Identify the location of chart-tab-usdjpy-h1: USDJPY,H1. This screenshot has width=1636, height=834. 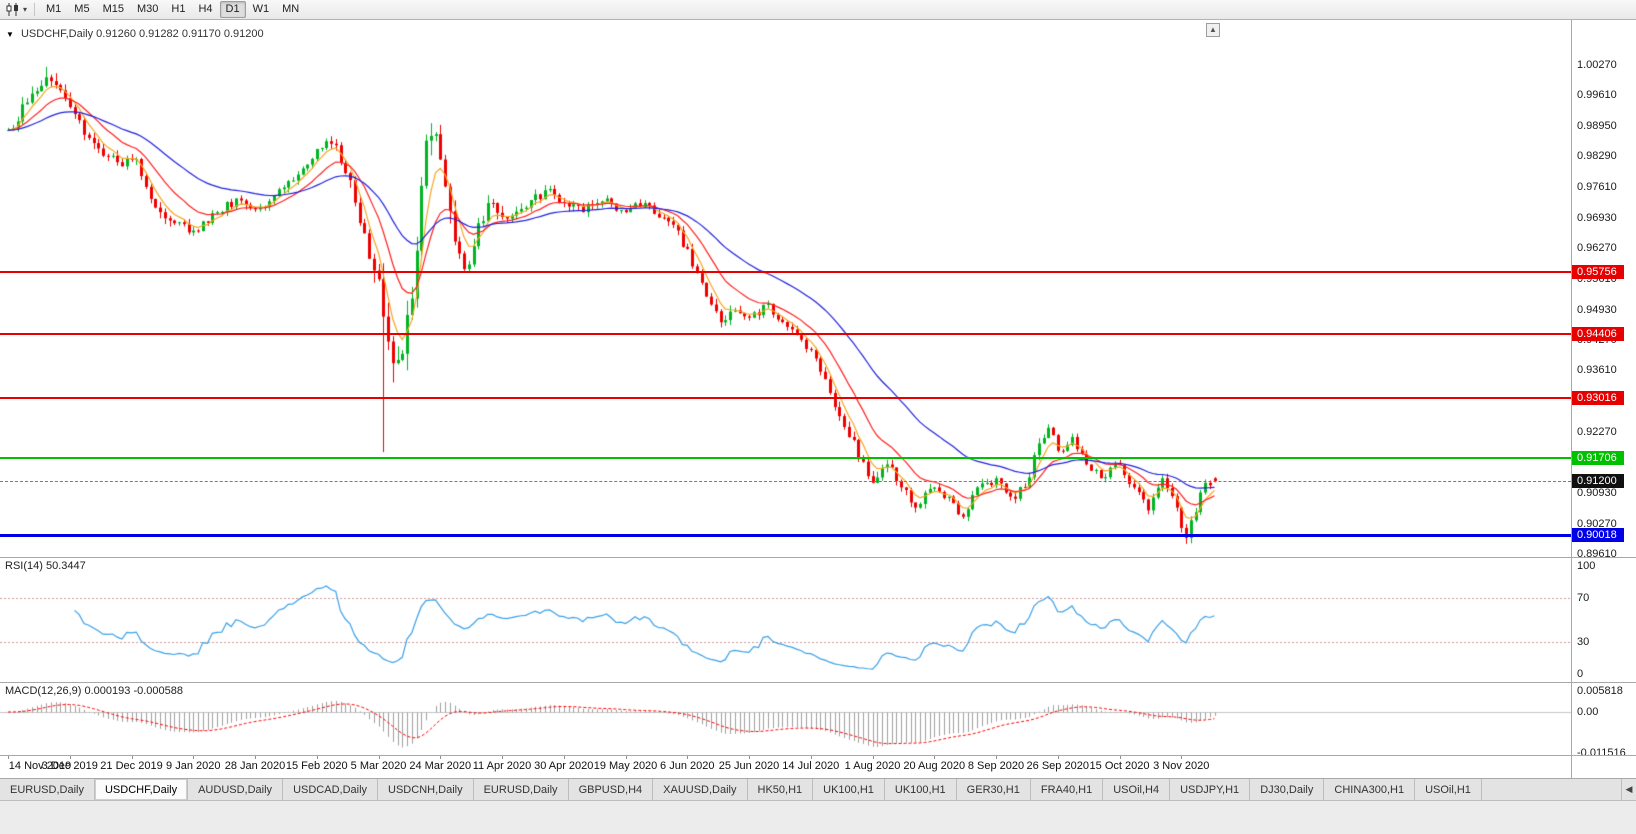
(1210, 789).